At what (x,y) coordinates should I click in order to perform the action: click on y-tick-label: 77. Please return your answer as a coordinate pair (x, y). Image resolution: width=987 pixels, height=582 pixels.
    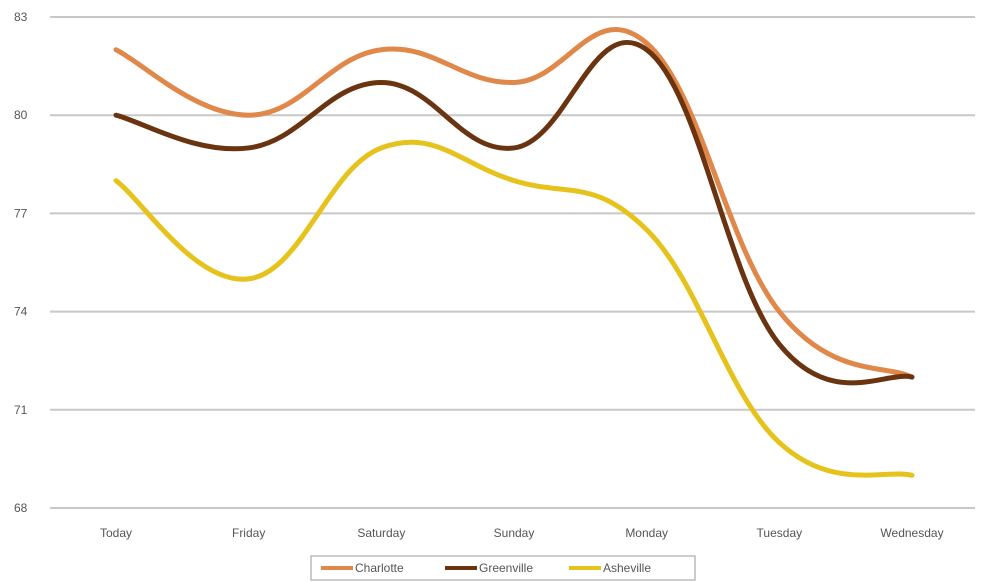
    Looking at the image, I should click on (21, 213).